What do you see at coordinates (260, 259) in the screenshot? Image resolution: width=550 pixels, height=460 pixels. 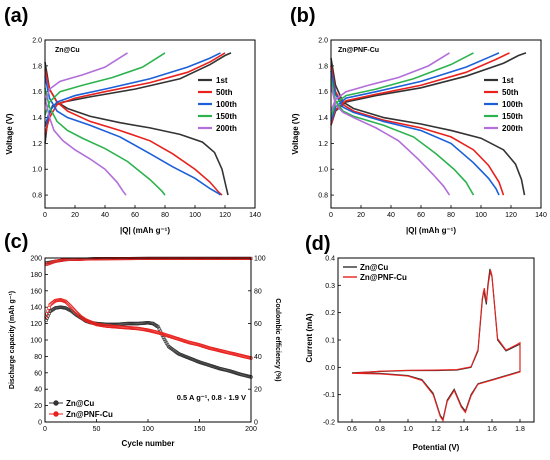 I see `c-y2tick-label: 100` at bounding box center [260, 259].